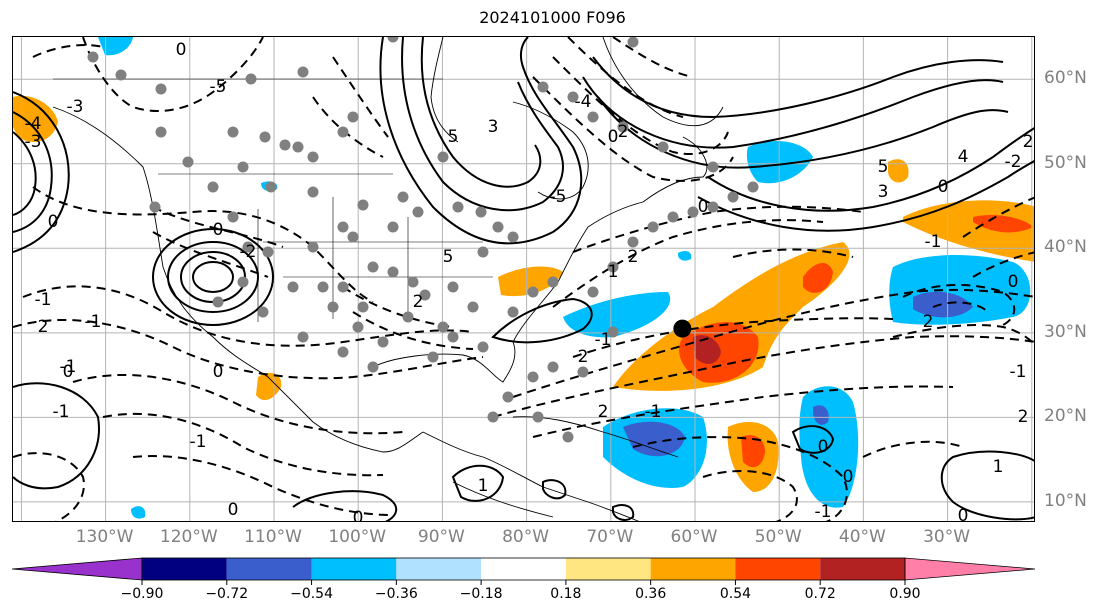 The image size is (1105, 615). Describe the element at coordinates (818, 277) in the screenshot. I see `warm-anomaly-ne` at that location.